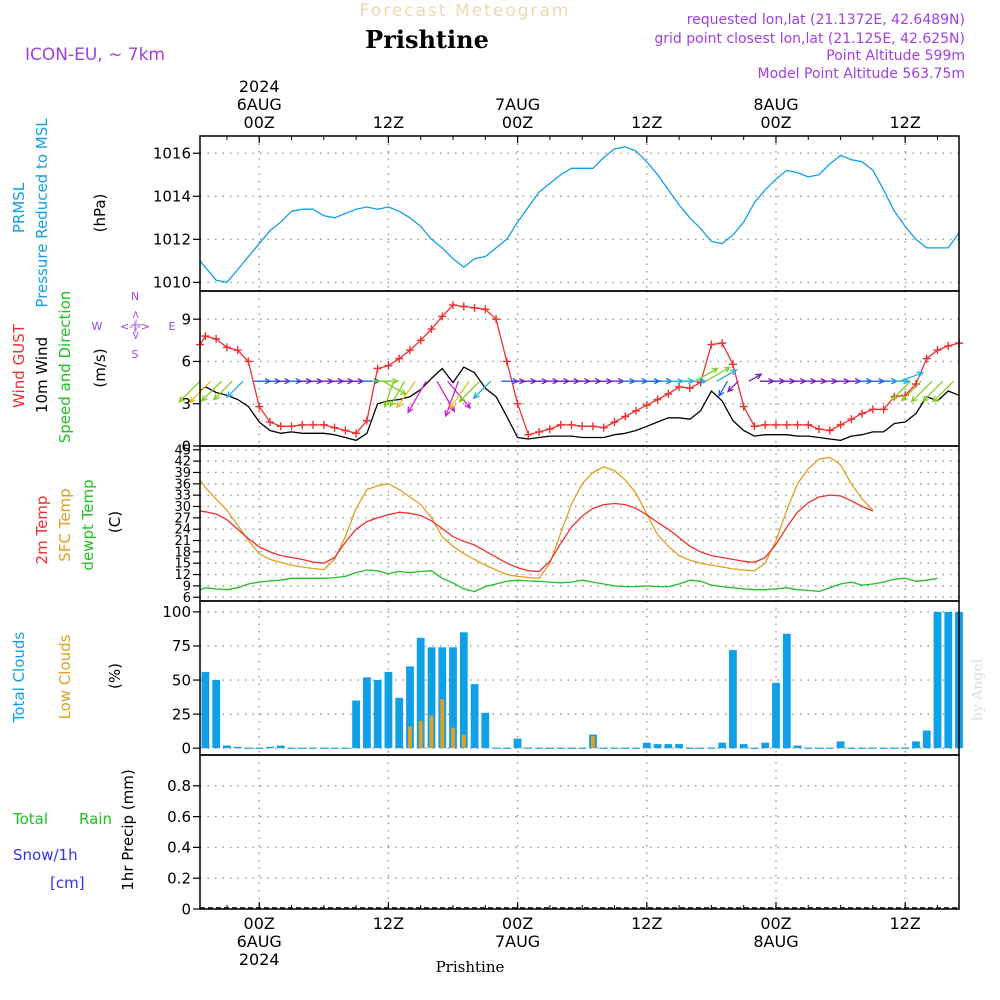 The height and width of the screenshot is (1000, 1000). What do you see at coordinates (465, 11) in the screenshot?
I see `forecast-meteogram-title: Forecast Meteogram` at bounding box center [465, 11].